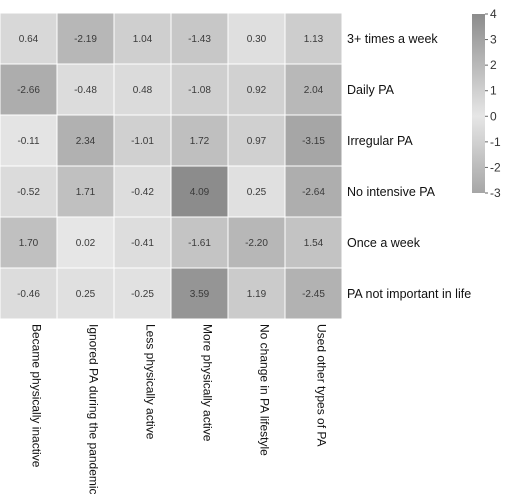 Image resolution: width=517 pixels, height=494 pixels. Describe the element at coordinates (86, 243) in the screenshot. I see `cell-value-label: 0.02` at that location.